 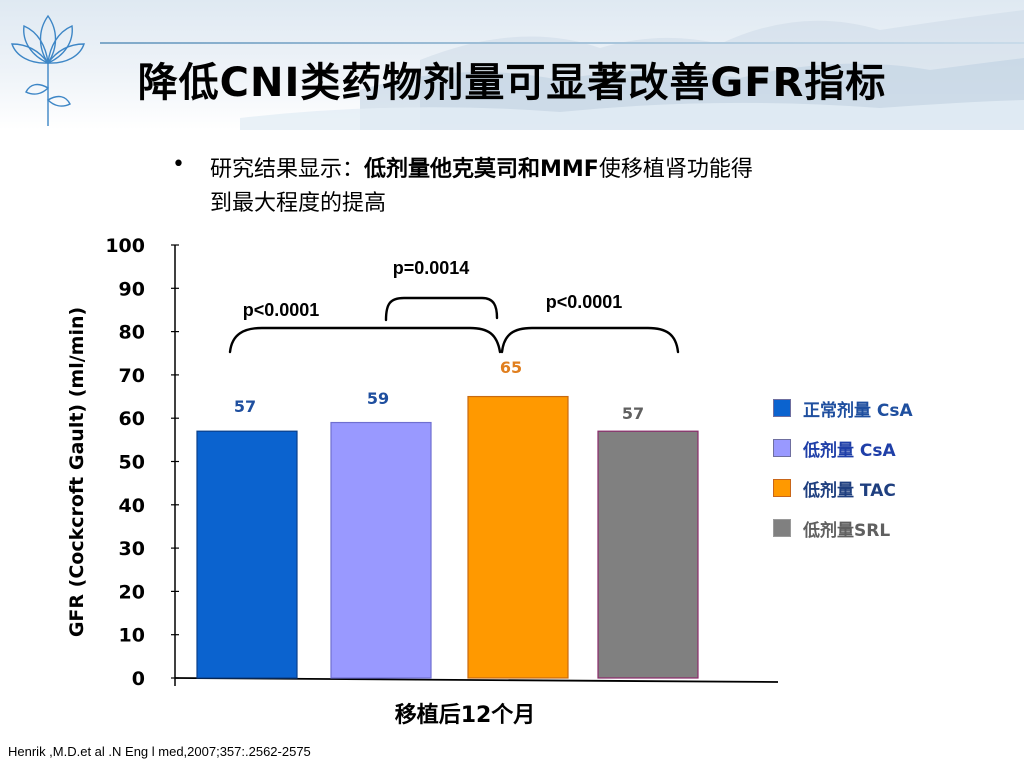 I want to click on y-axis-label: GFR (Cockcroft Gault) (ml/min), so click(x=77, y=472).